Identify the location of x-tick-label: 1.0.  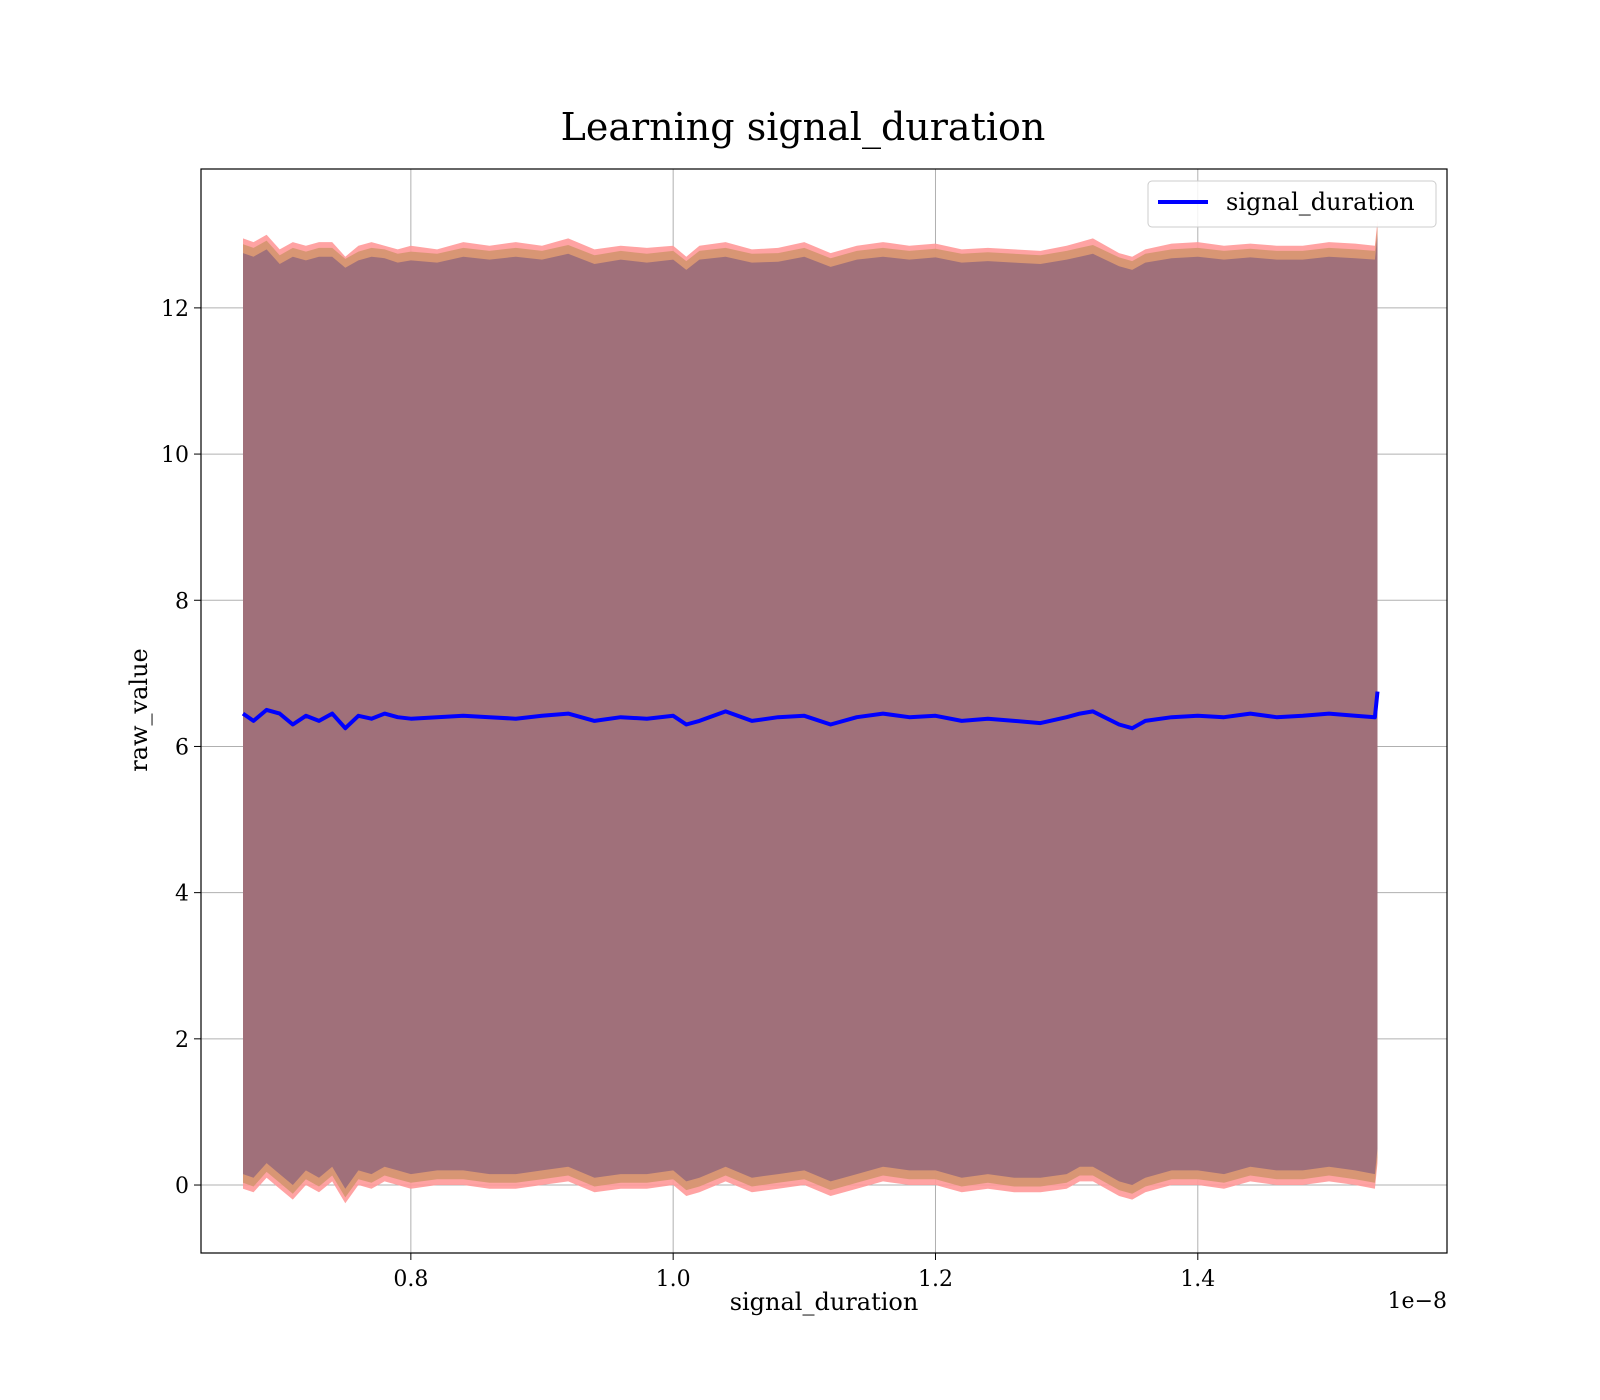
(673, 1279).